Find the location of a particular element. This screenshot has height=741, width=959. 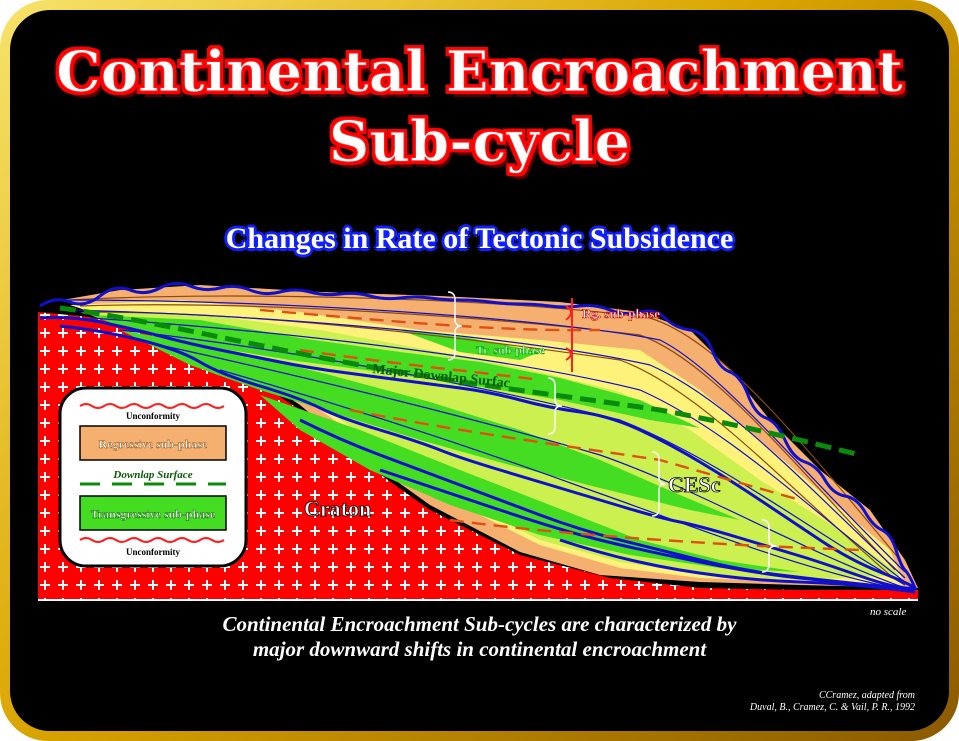

legend-transgressive: Transgressive sub-phase is located at coordinates (153, 514).